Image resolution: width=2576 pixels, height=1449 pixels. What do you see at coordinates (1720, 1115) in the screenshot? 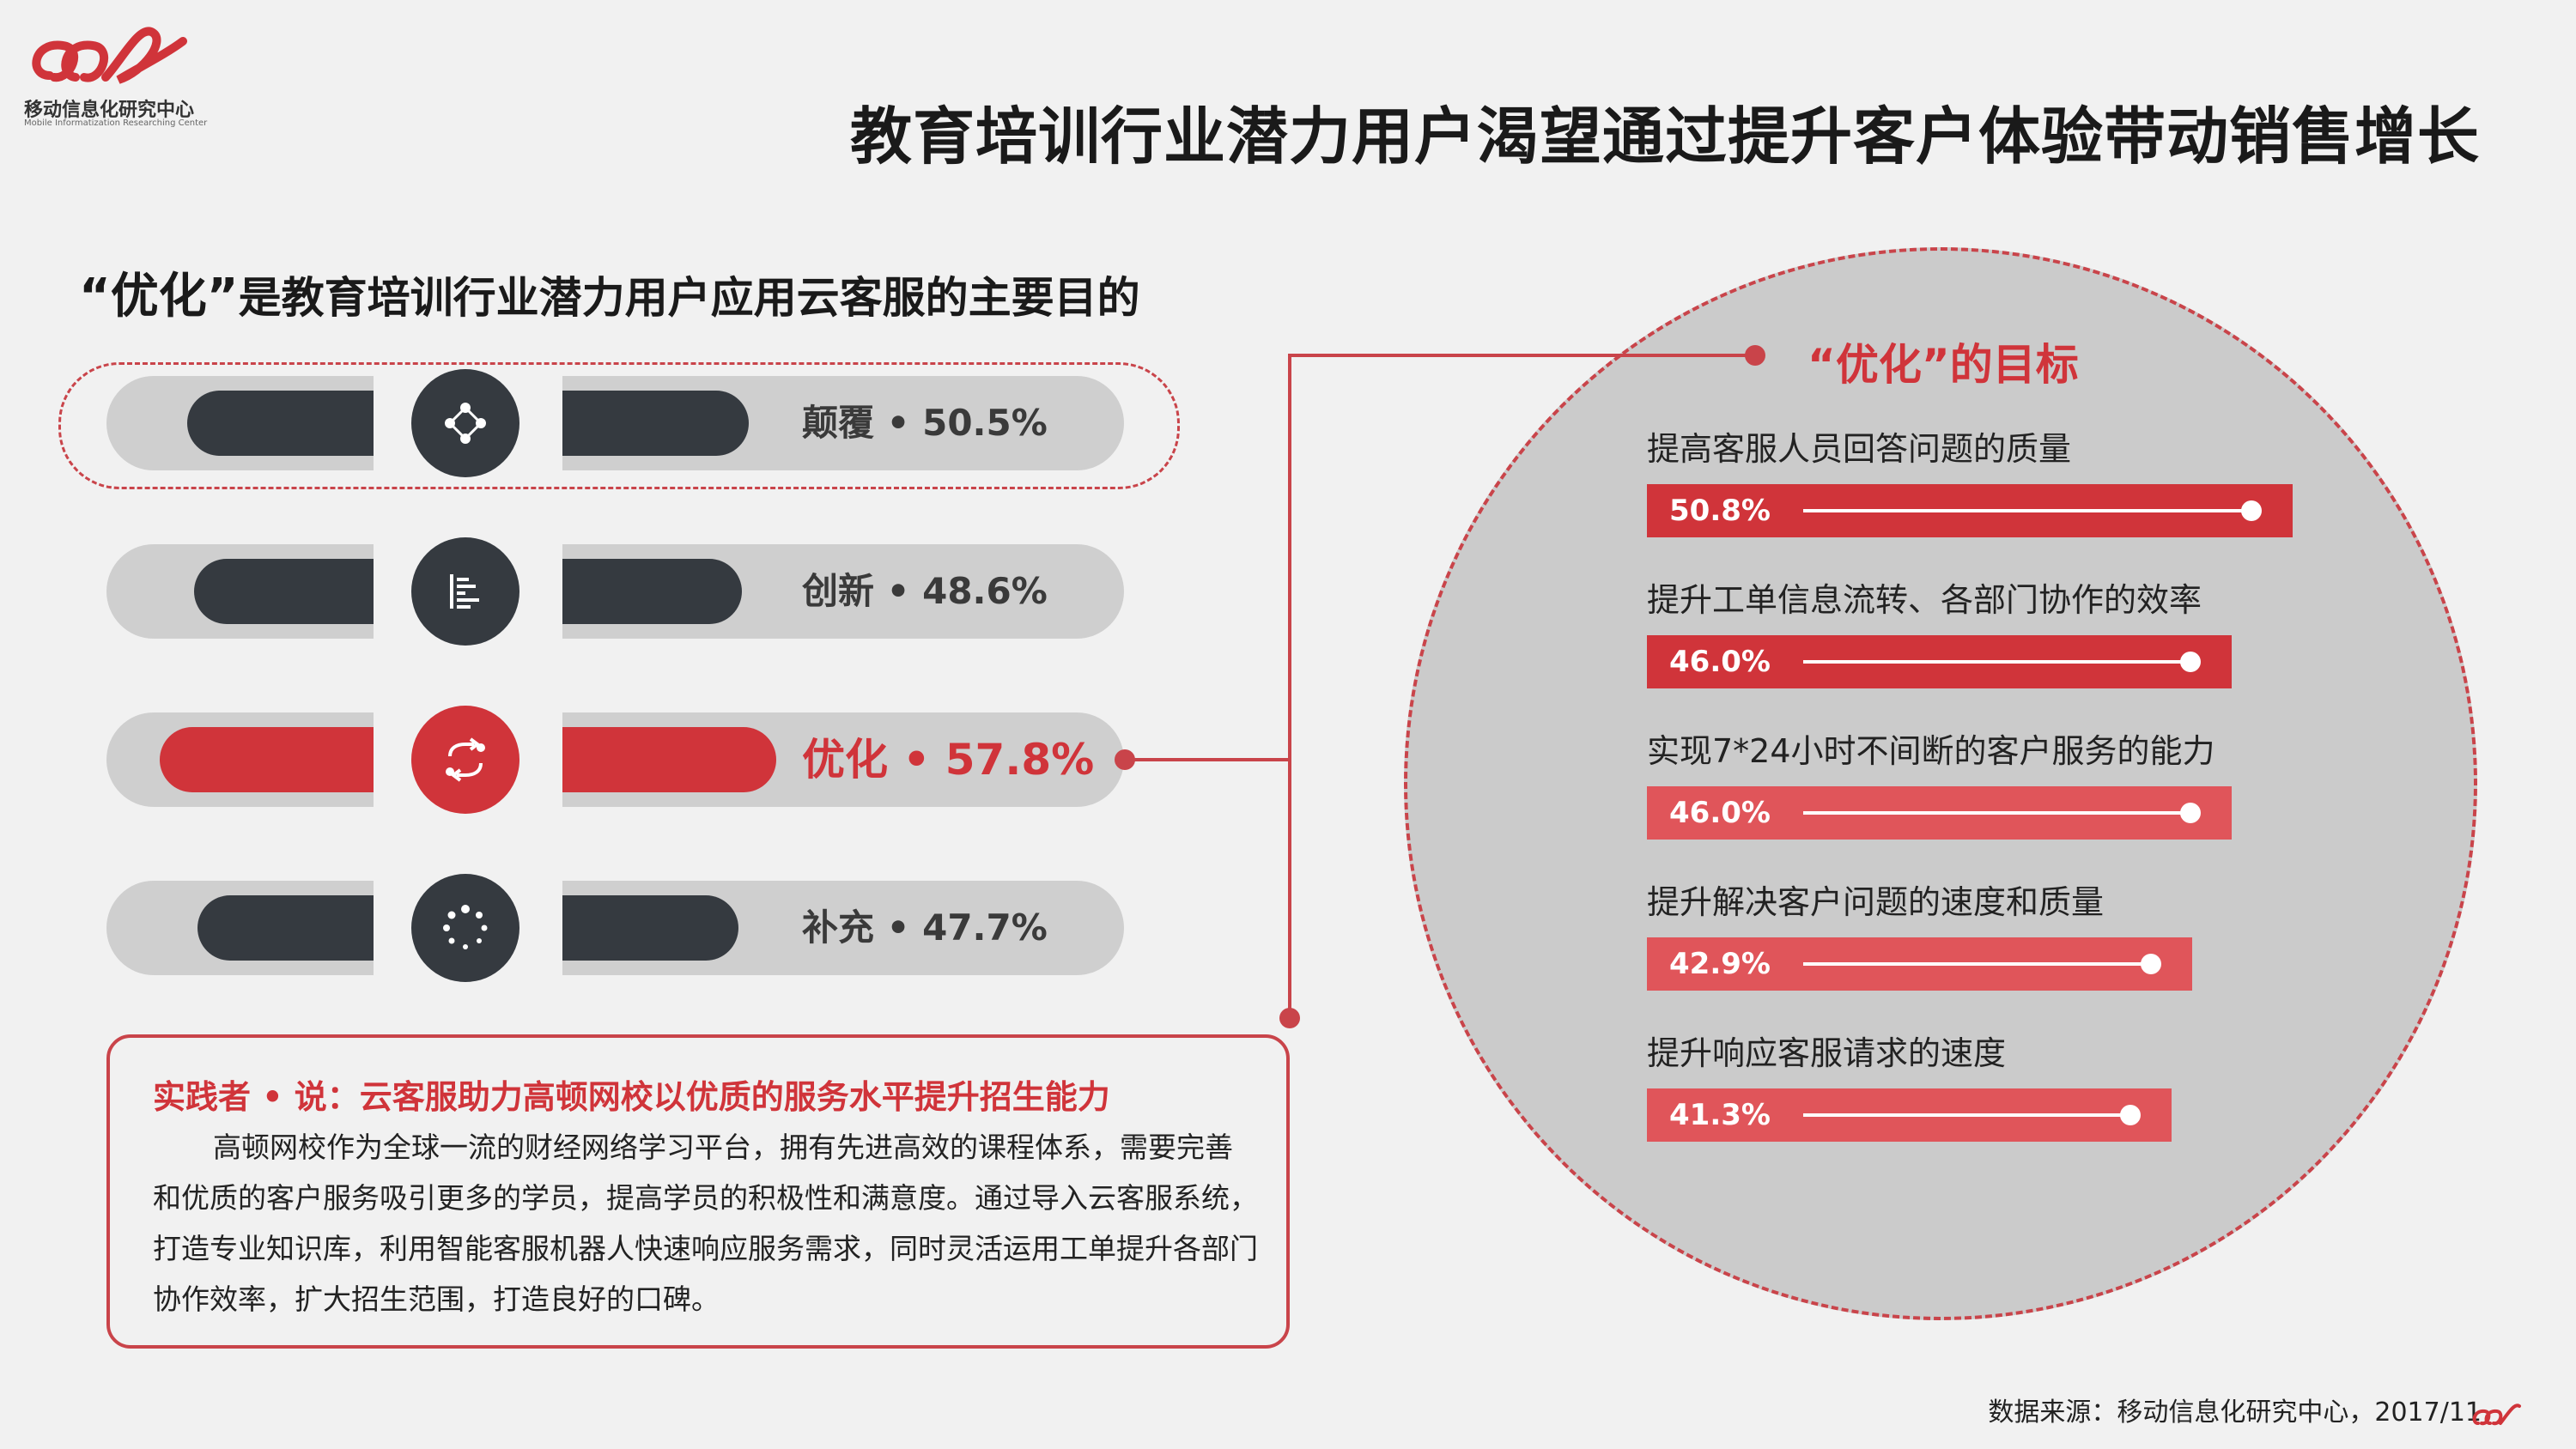
I see `goal-value: 41.3%` at bounding box center [1720, 1115].